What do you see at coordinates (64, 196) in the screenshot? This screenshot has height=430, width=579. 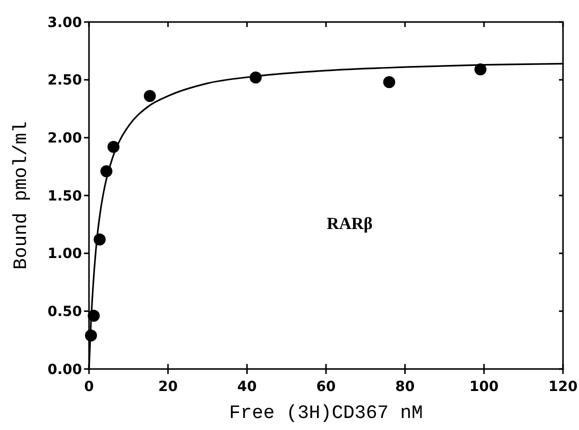 I see `y-tick-label: 1.50` at bounding box center [64, 196].